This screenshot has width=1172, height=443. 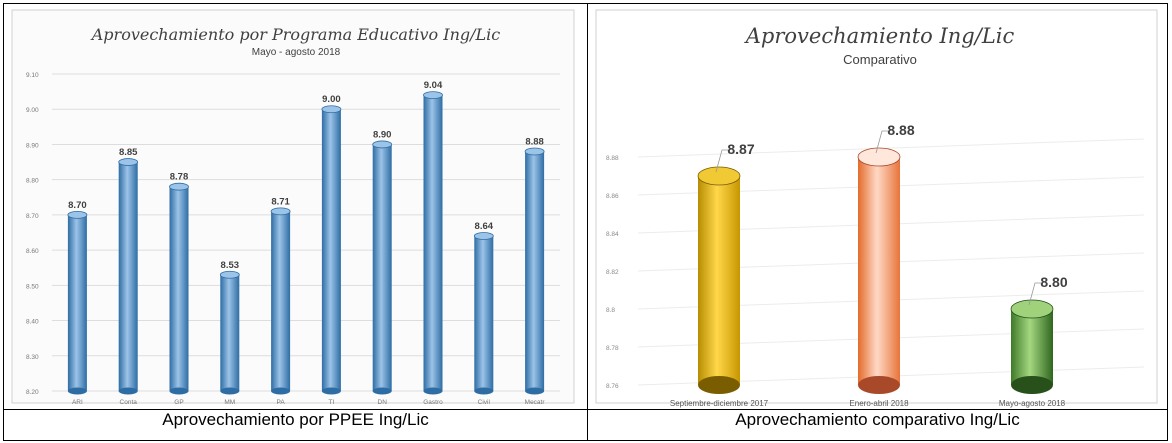 I want to click on data-label: 8.87, so click(x=740, y=149).